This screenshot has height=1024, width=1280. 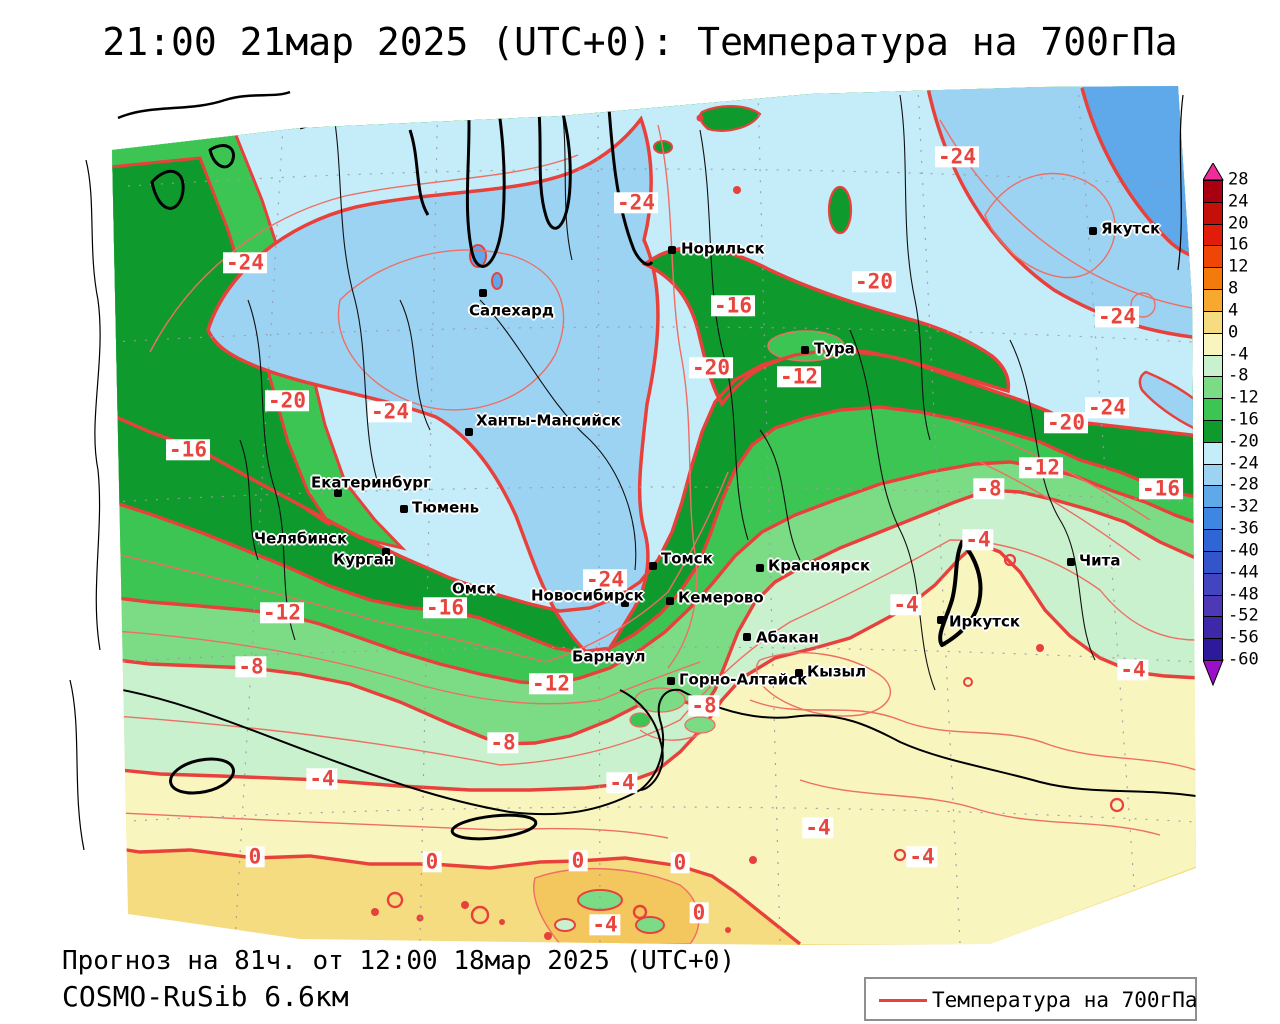 What do you see at coordinates (985, 621) in the screenshot?
I see `city-label: Иркутск` at bounding box center [985, 621].